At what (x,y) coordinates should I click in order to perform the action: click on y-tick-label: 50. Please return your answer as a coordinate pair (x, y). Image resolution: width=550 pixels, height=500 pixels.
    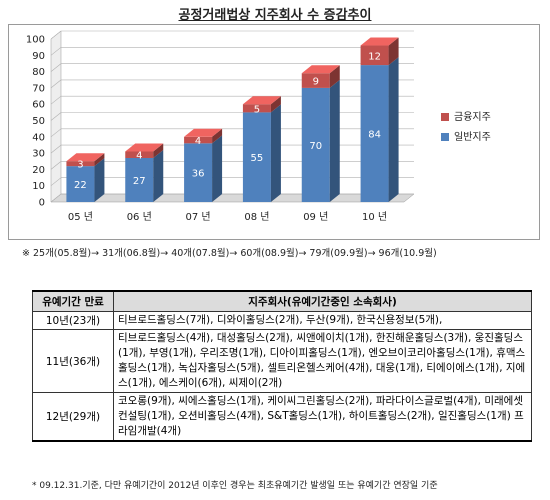
    Looking at the image, I should click on (38, 121).